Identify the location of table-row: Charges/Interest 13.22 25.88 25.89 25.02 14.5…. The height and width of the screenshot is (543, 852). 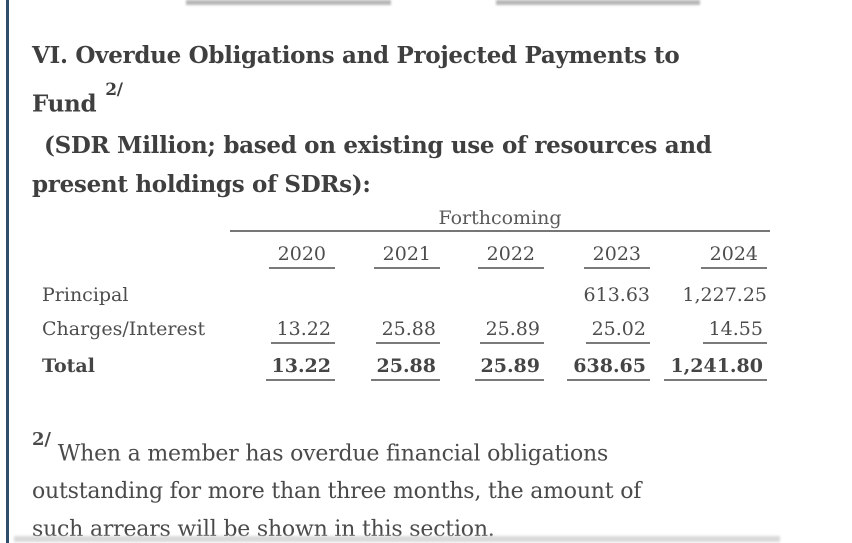
(447, 331).